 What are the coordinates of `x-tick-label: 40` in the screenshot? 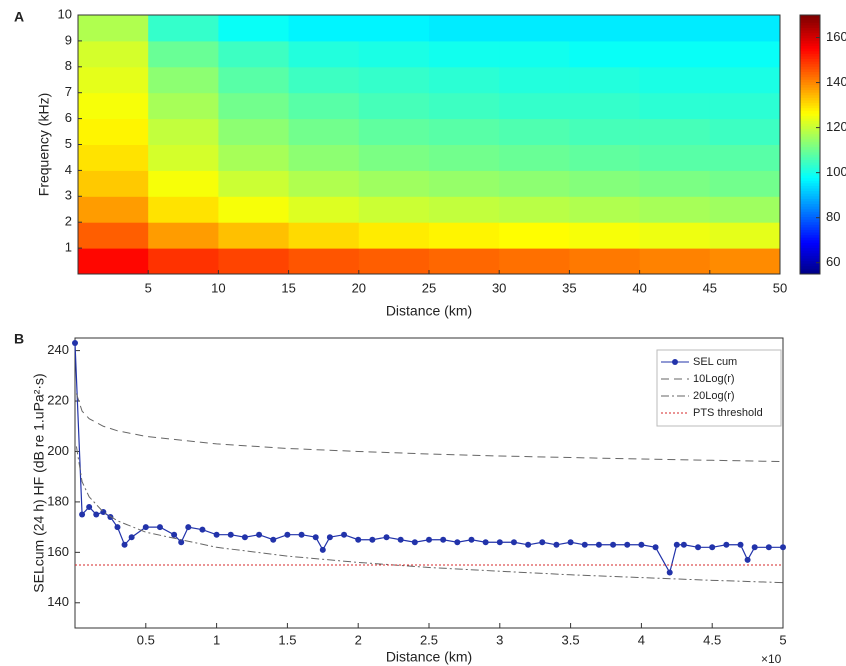 It's located at (639, 287).